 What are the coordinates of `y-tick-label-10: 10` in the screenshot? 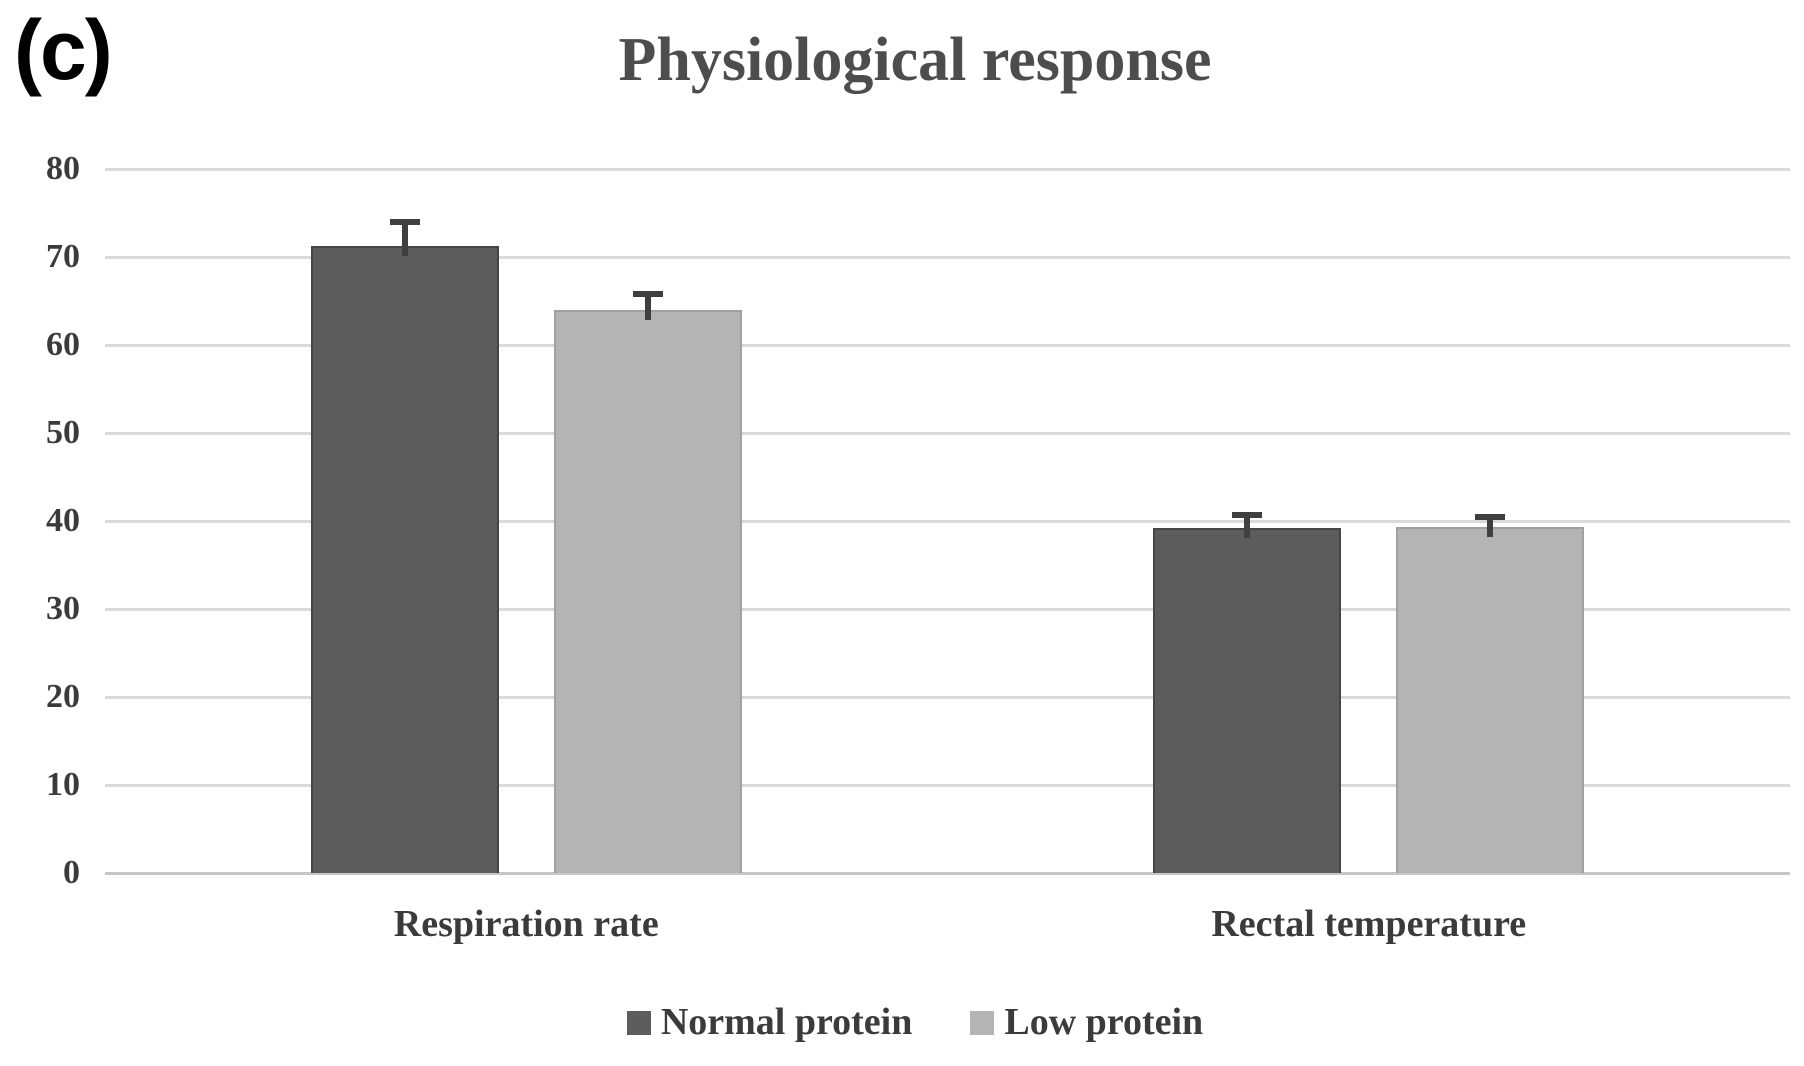 It's located at (63, 784).